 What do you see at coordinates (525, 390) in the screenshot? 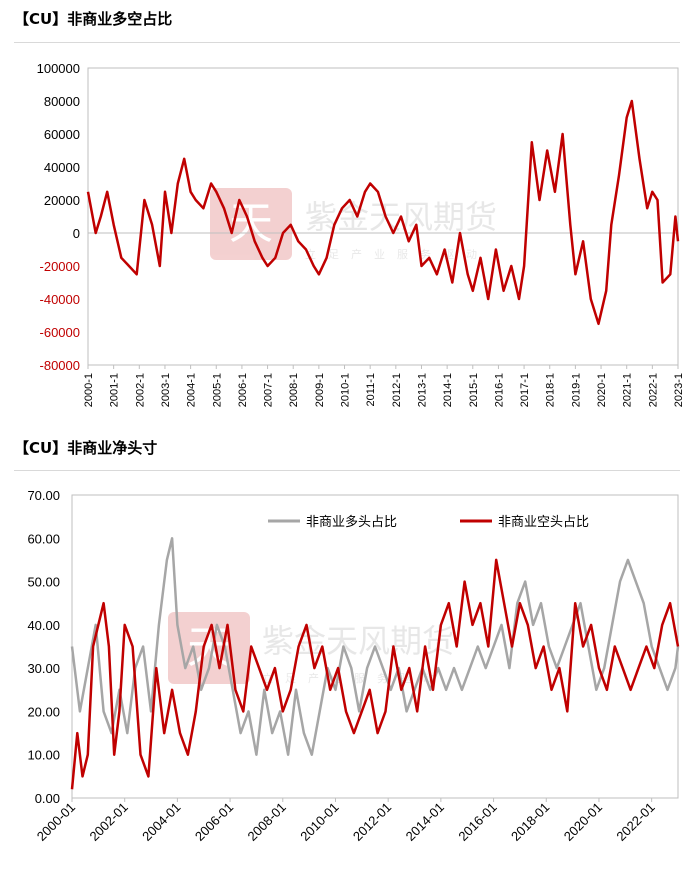
I see `chart1-x-tick-label: 2017-1` at bounding box center [525, 390].